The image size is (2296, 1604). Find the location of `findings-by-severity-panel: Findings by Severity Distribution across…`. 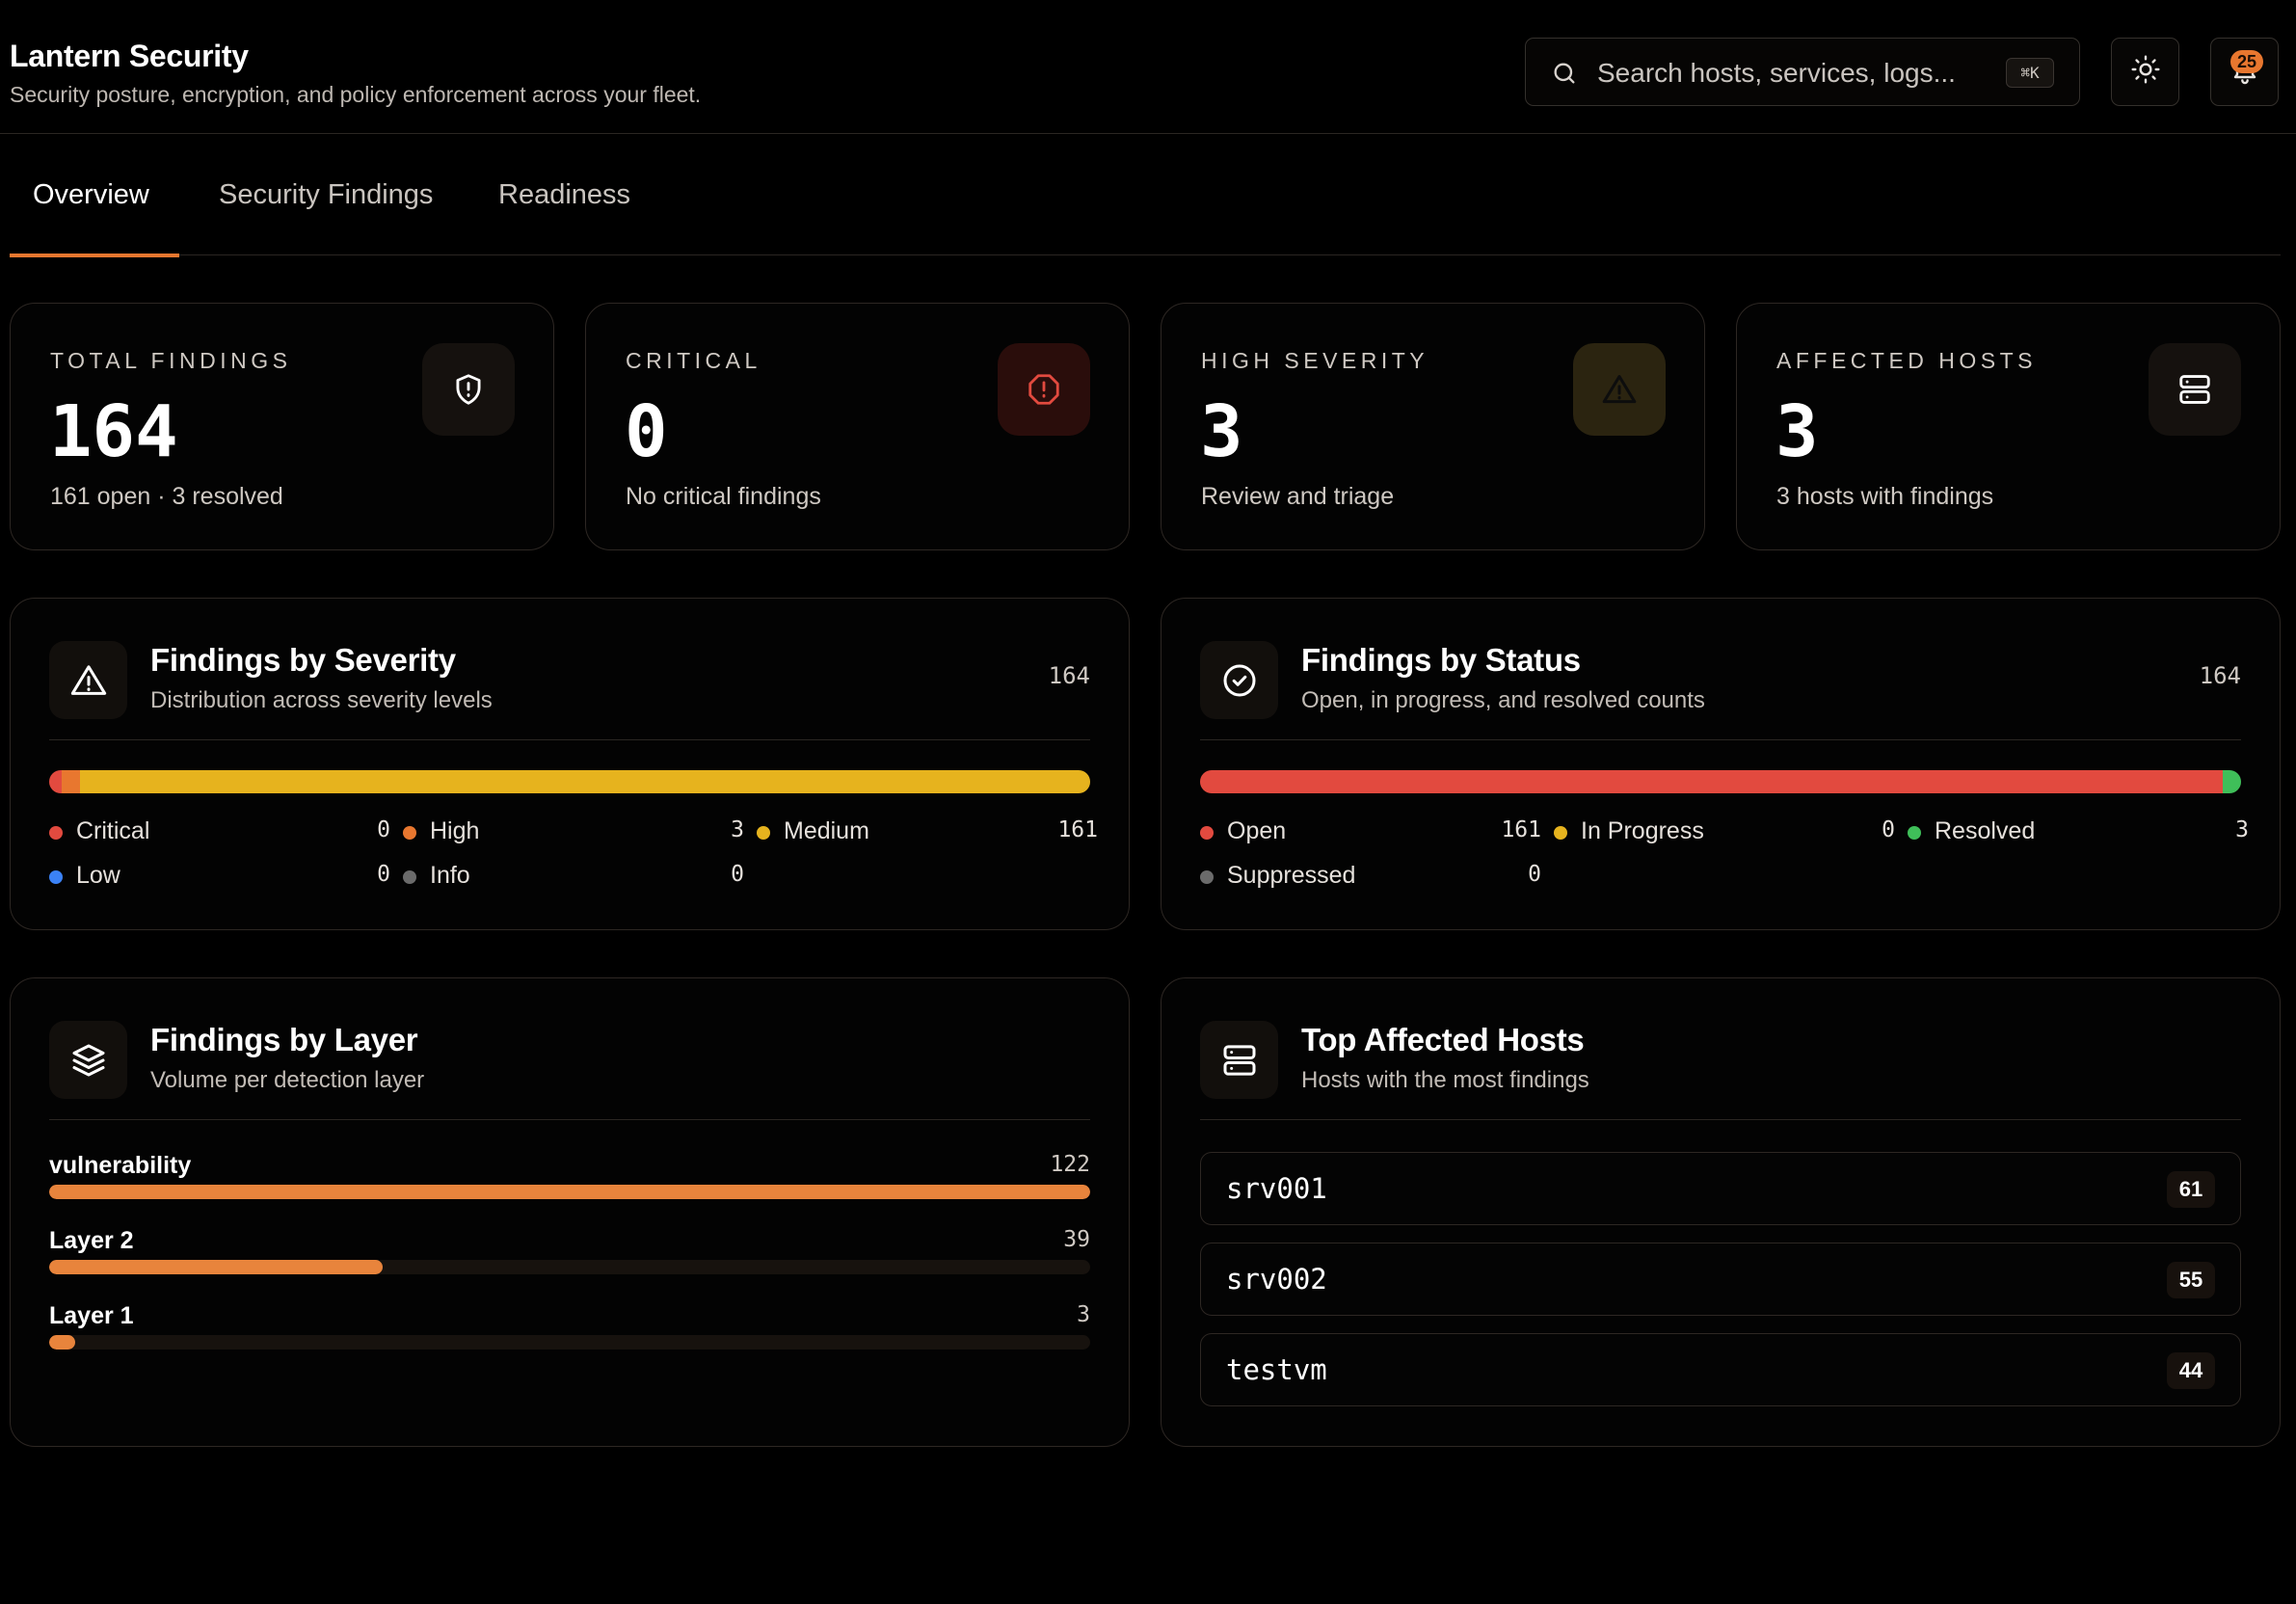

findings-by-severity-panel: Findings by Severity Distribution across… is located at coordinates (570, 764).